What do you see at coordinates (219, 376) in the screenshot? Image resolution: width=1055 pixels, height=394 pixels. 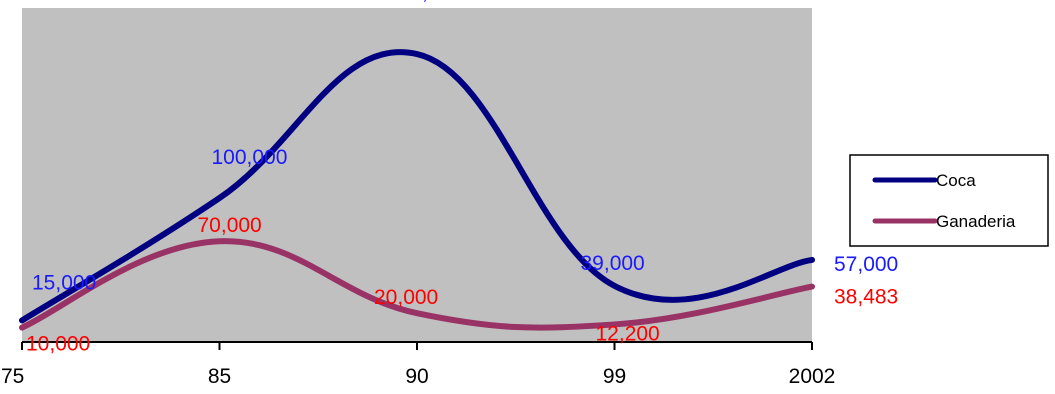 I see `x-tick-label-85: 85` at bounding box center [219, 376].